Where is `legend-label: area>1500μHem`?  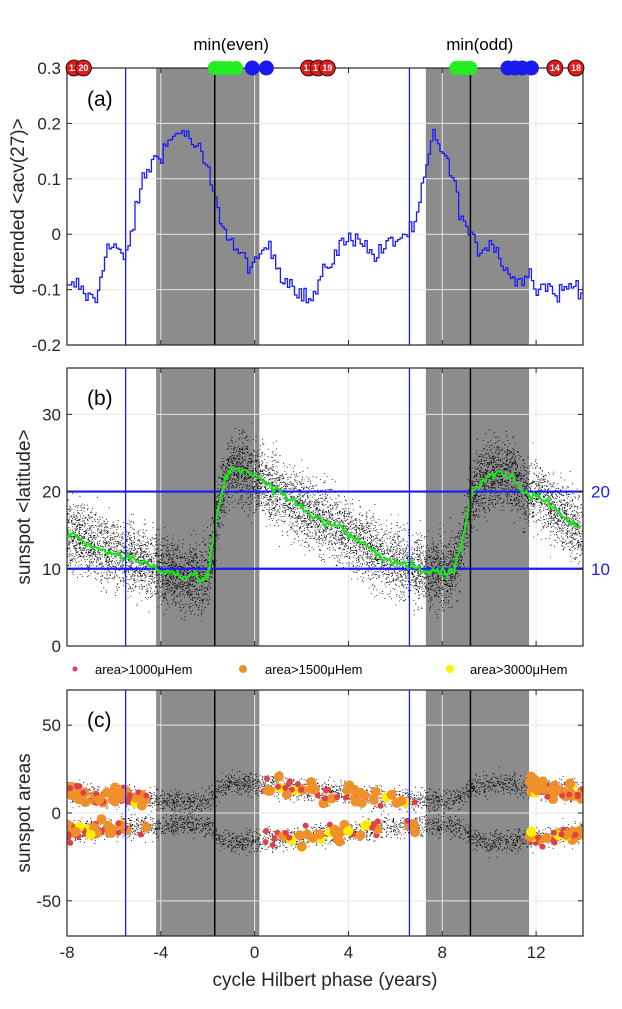
legend-label: area>1500μHem is located at coordinates (313, 669).